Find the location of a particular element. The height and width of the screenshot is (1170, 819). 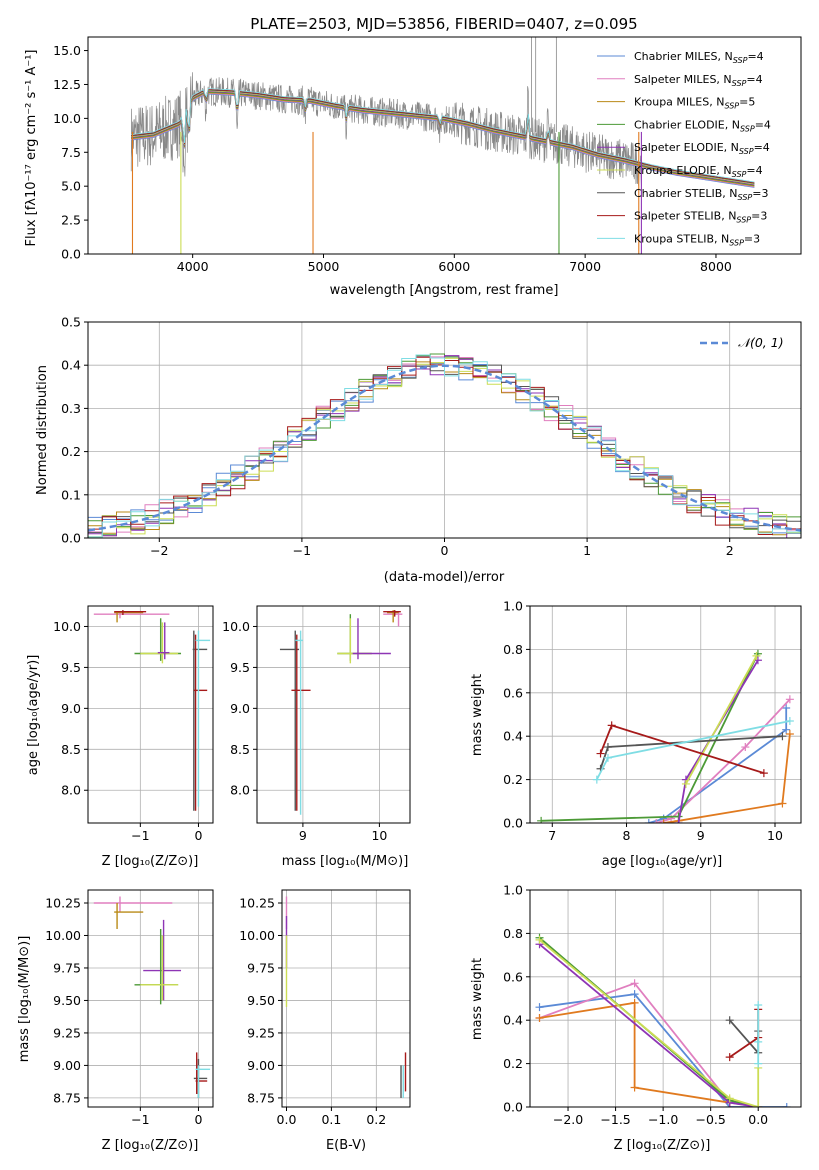

x-tick-label: 0.0 is located at coordinates (287, 1119).